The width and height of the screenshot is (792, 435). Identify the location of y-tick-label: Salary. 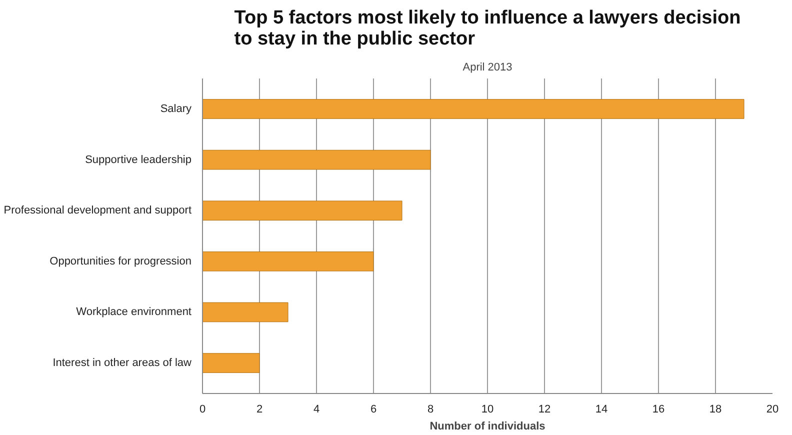
(176, 108).